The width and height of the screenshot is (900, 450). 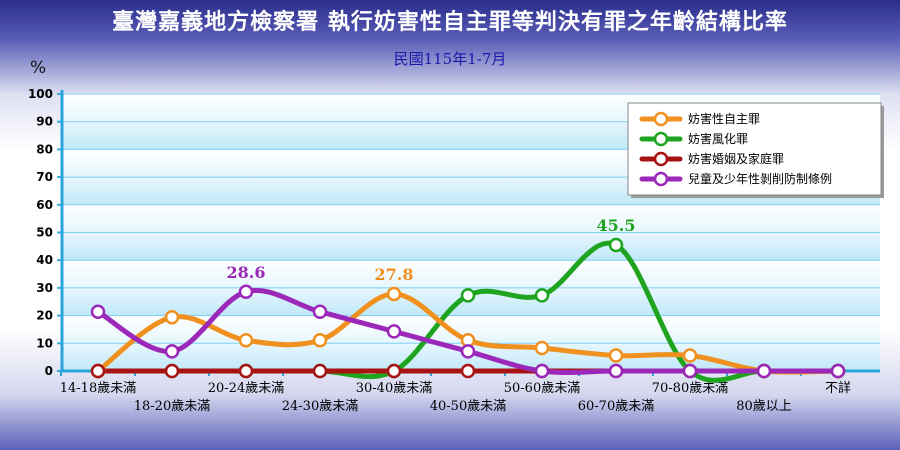 I want to click on y-tick-label: 0, so click(x=49, y=371).